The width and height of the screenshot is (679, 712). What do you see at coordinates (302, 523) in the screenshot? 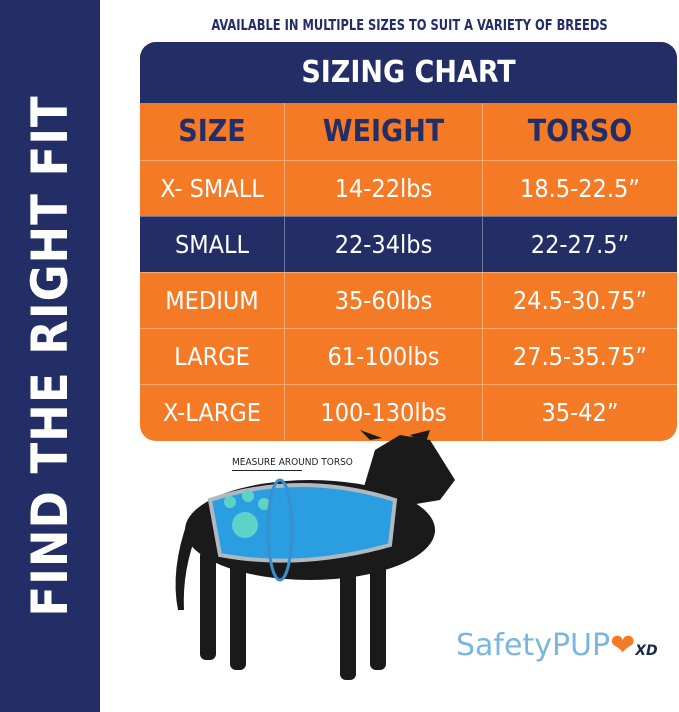
I see `vest-shape` at bounding box center [302, 523].